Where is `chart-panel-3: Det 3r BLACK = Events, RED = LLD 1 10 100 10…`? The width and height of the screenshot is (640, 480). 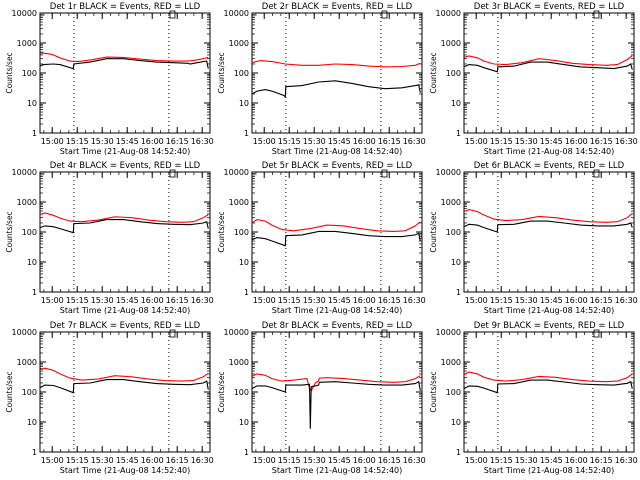
chart-panel-3: Det 3r BLACK = Events, RED = LLD 1 10 100 10… is located at coordinates (533, 79).